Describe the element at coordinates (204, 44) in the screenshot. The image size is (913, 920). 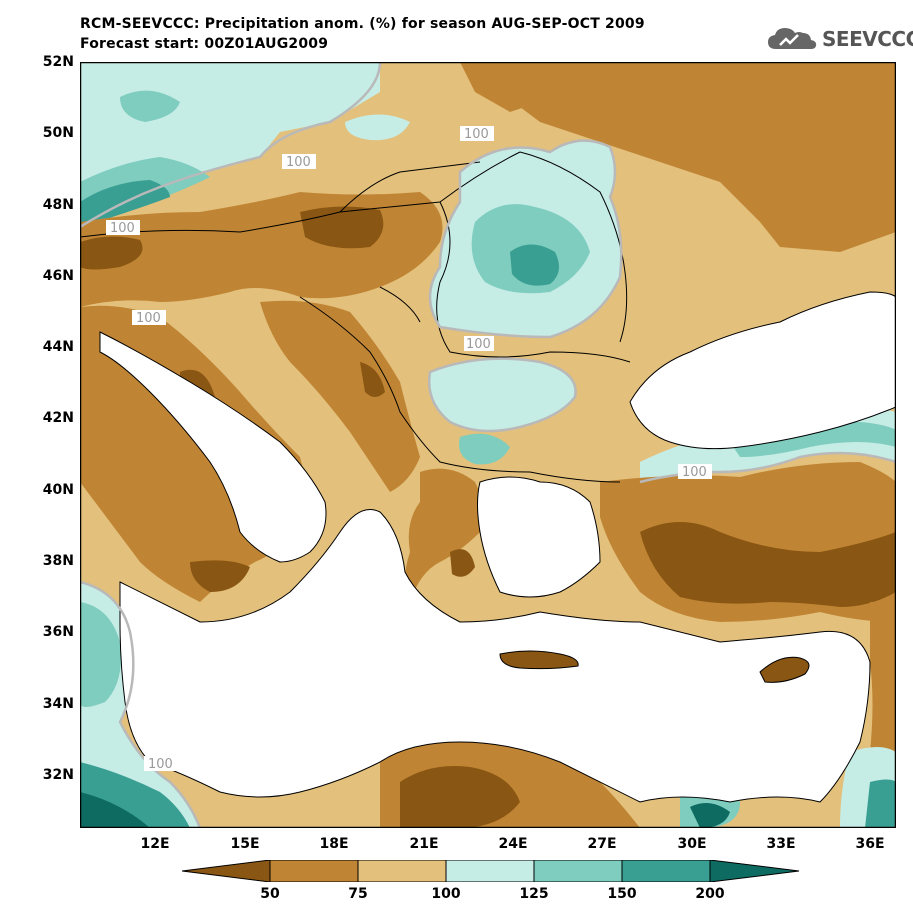
I see `forecast-start-label: Forecast start: 00Z01AUG2009` at that location.